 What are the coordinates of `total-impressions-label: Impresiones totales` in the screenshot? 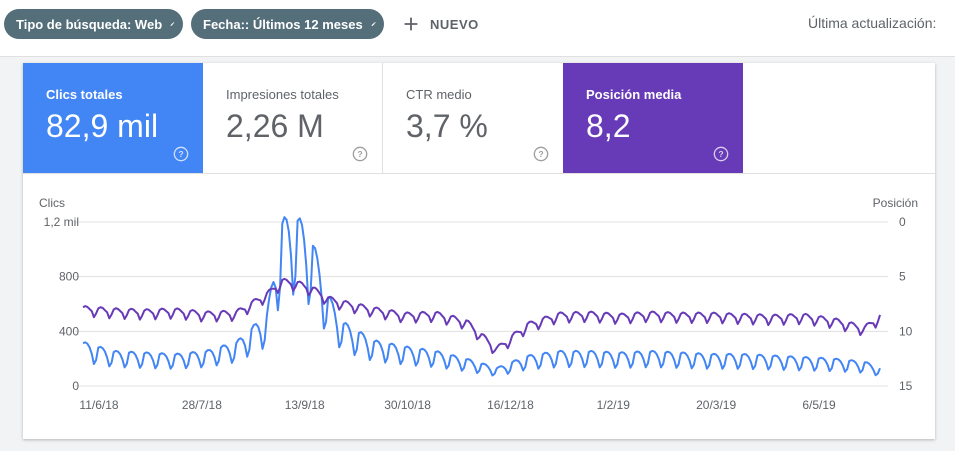 It's located at (282, 94).